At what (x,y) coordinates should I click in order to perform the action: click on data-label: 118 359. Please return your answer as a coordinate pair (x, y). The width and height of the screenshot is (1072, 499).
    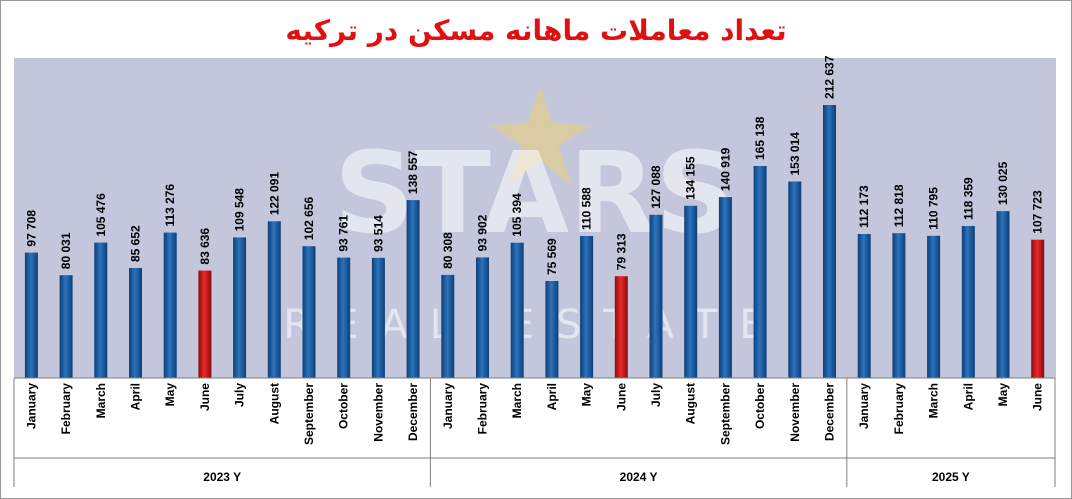
    Looking at the image, I should click on (968, 198).